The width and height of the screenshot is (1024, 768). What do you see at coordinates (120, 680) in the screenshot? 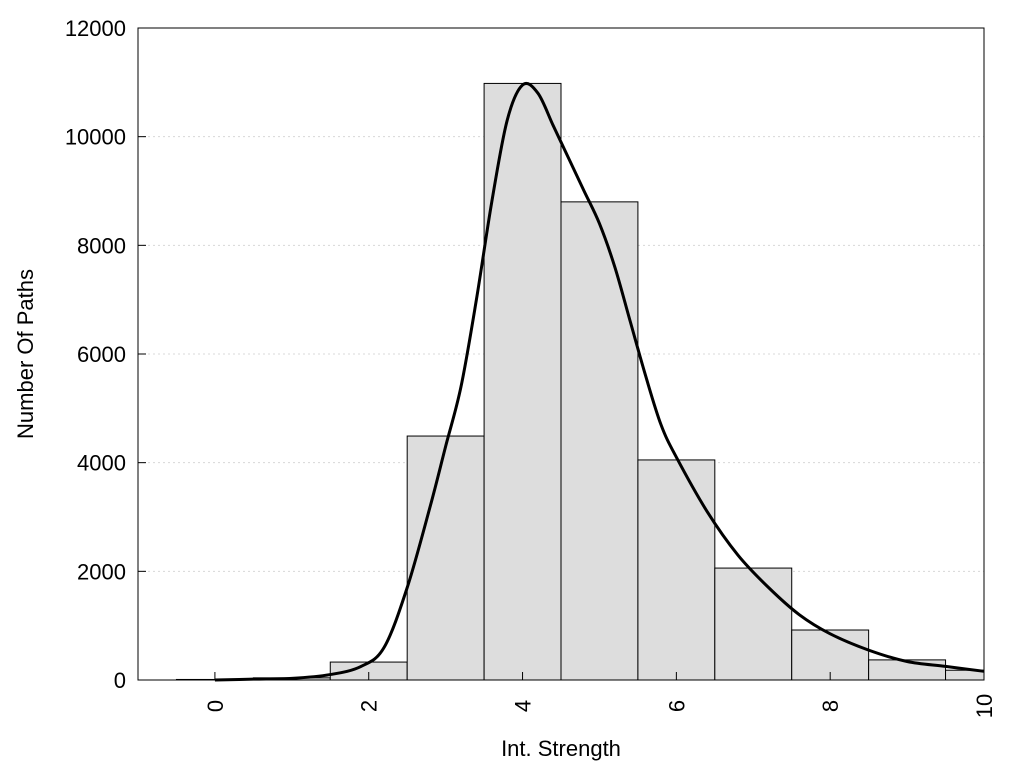
I see `y-tick-label: 0` at bounding box center [120, 680].